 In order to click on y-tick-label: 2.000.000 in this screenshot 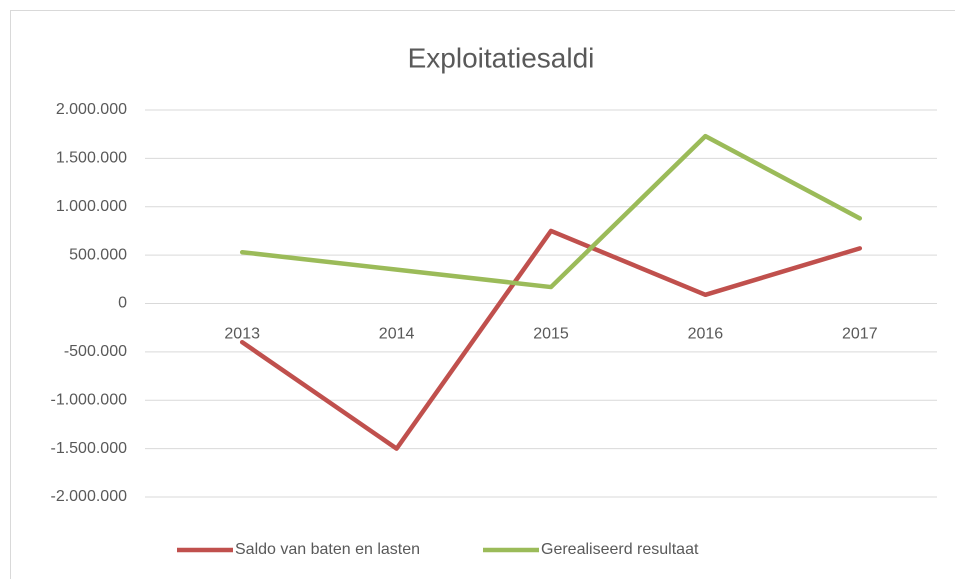, I will do `click(91, 109)`.